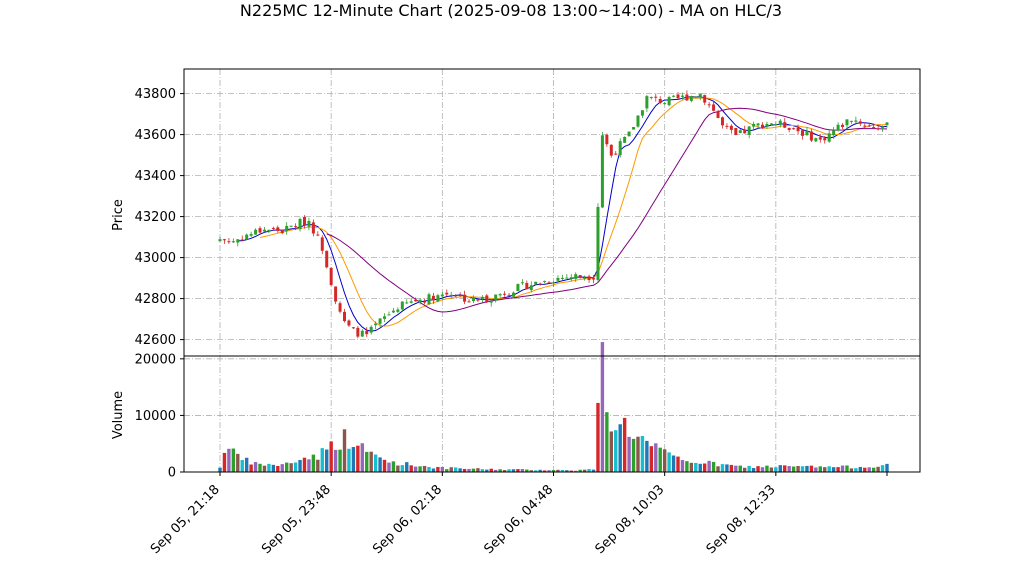 Image resolution: width=1022 pixels, height=575 pixels. I want to click on price-y-ticks: 42600 42800 43000 43200 43400 43600 43800, so click(159, 217).